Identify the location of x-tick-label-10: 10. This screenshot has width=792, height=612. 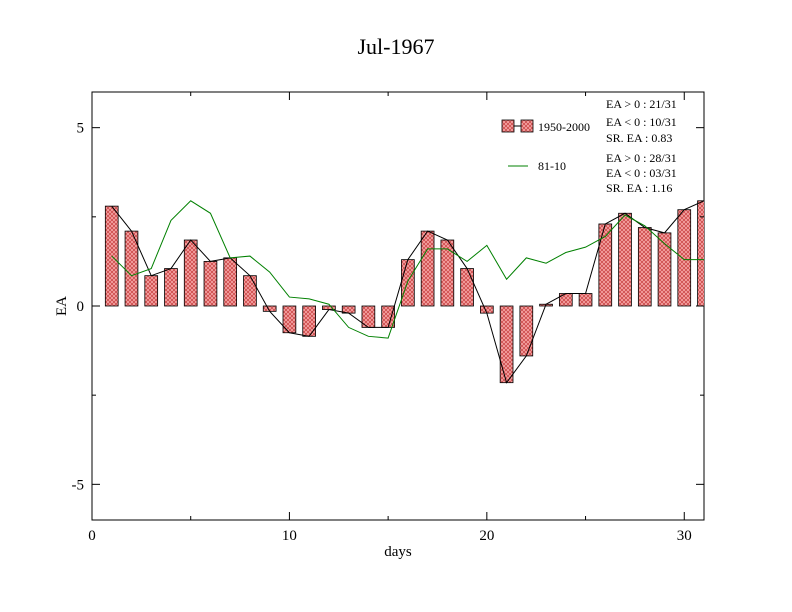
(289, 536).